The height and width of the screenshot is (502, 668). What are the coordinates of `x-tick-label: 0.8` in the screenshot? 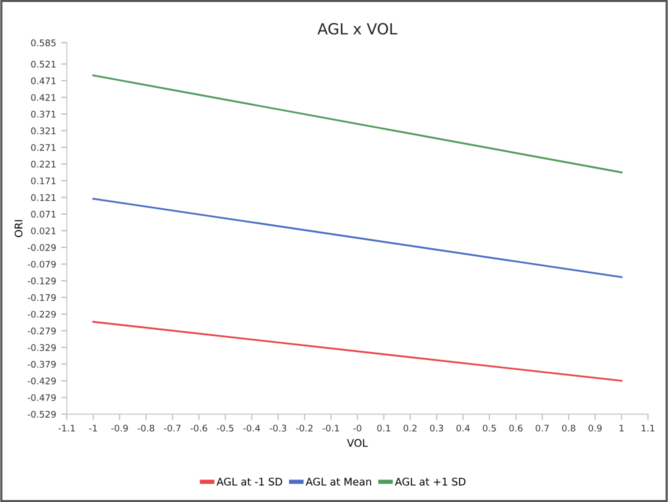 It's located at (569, 428).